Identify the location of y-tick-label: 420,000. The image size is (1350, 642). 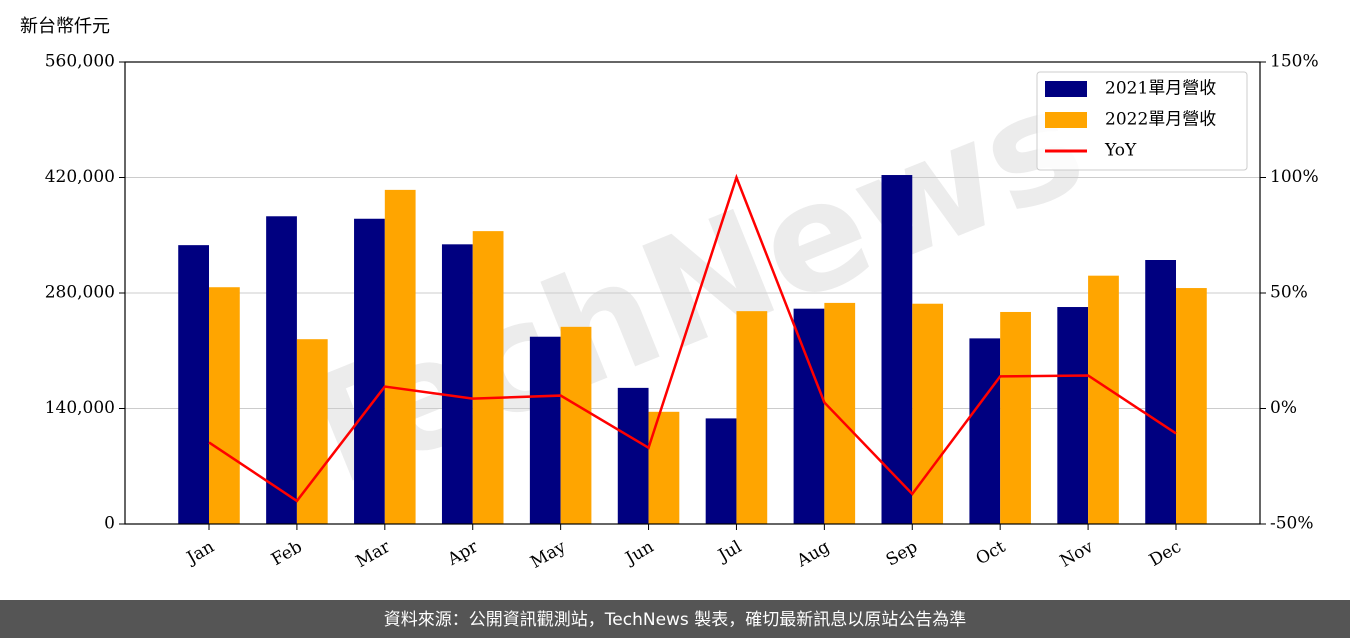
(80, 177).